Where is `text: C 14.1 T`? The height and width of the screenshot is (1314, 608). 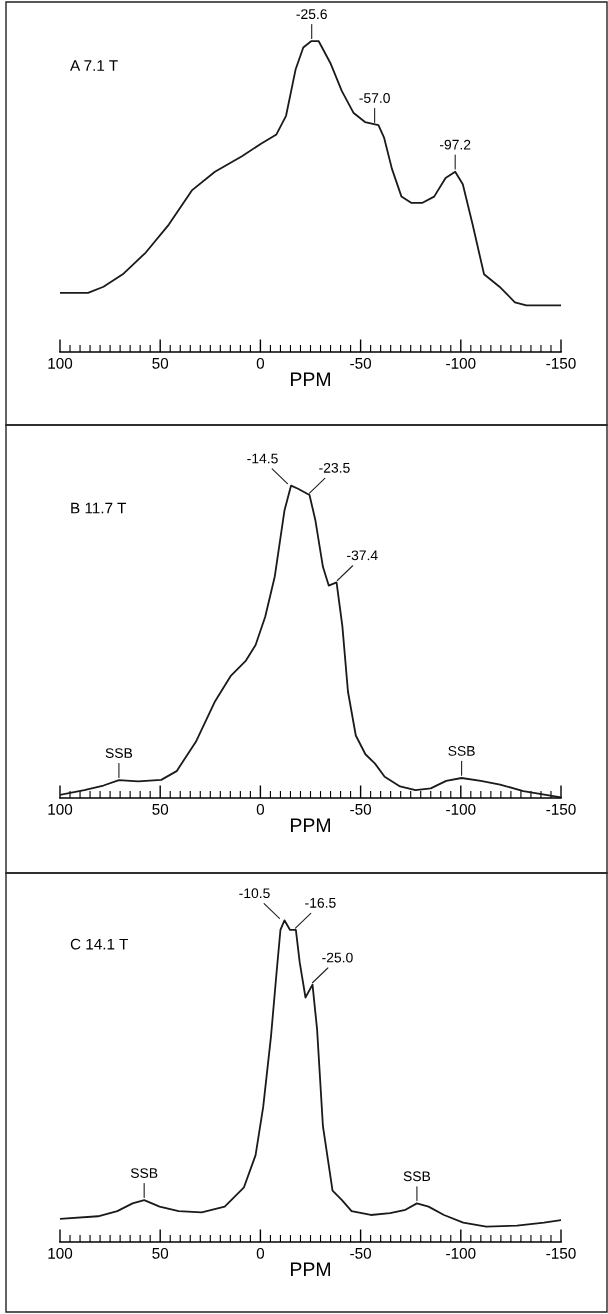
text: C 14.1 T is located at coordinates (99, 944).